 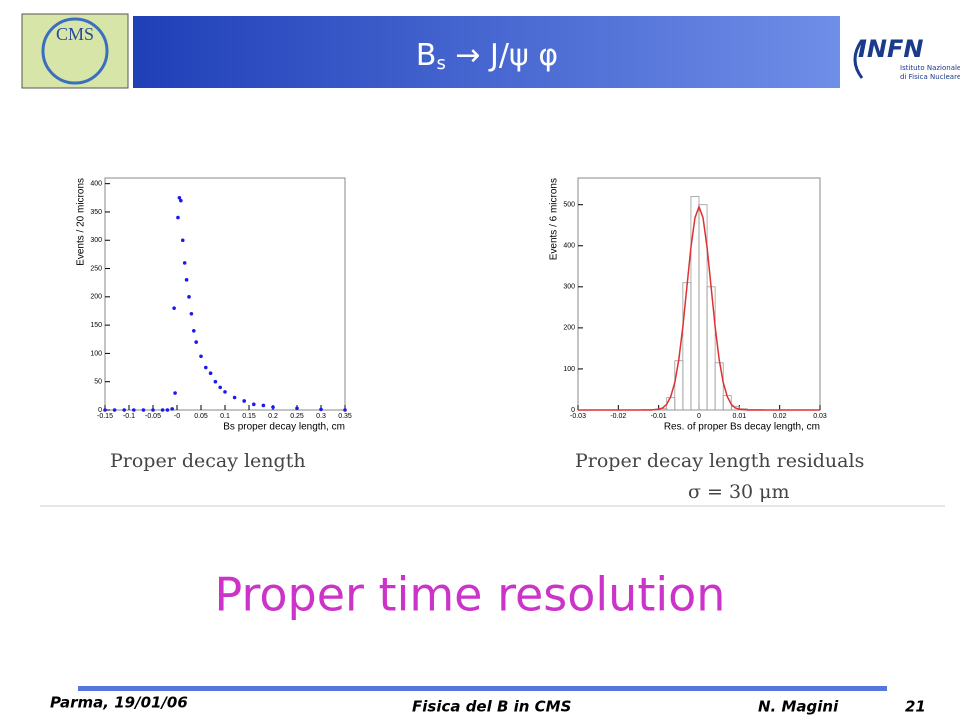 I want to click on caption: σ = 30 μm, so click(x=739, y=492).